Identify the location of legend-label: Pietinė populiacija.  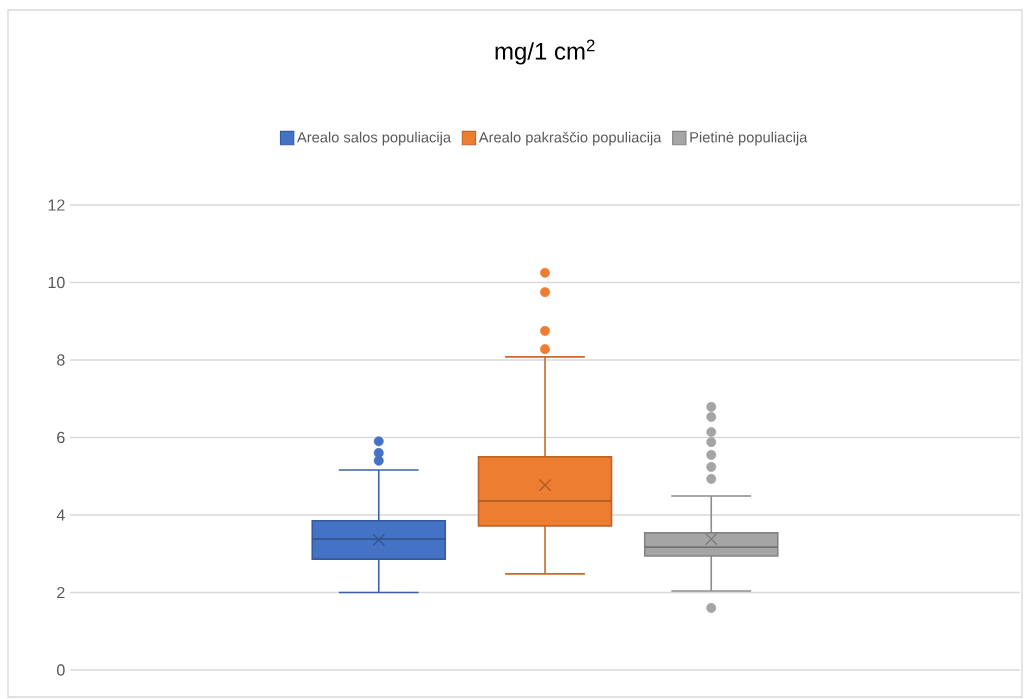
(749, 138).